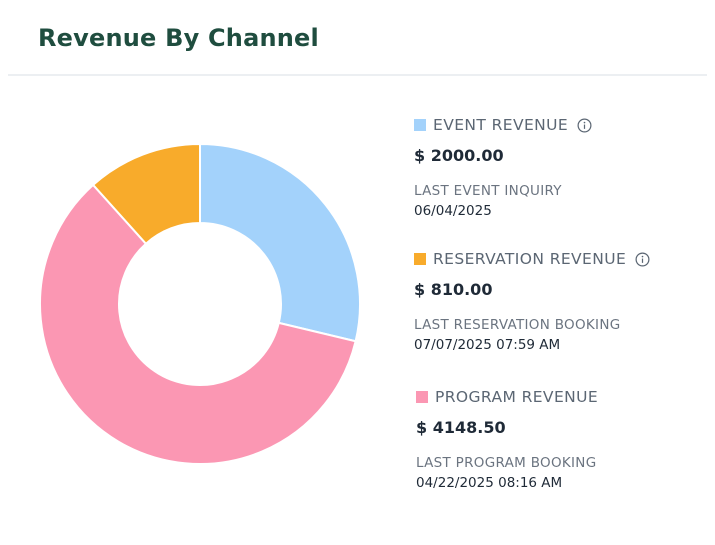 The image size is (715, 545). Describe the element at coordinates (488, 191) in the screenshot. I see `last-event-inquiry-label: LAST EVENT INQUIRY` at that location.